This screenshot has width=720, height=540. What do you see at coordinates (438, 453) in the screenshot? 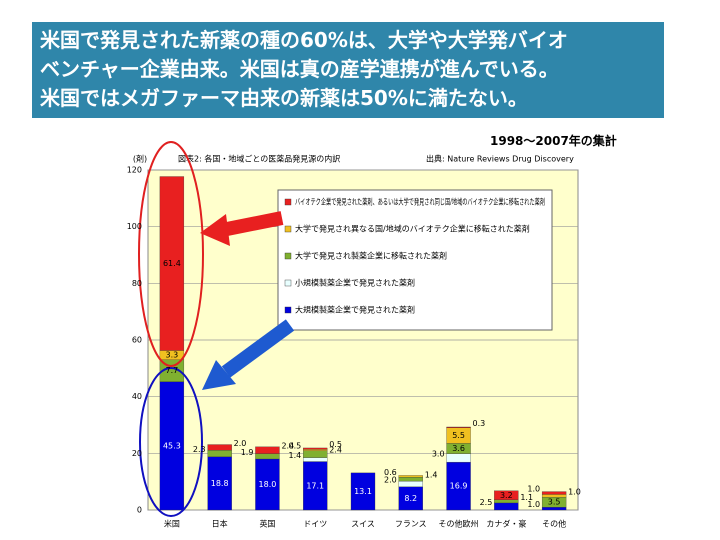
I see `value-label: 3.0` at bounding box center [438, 453].